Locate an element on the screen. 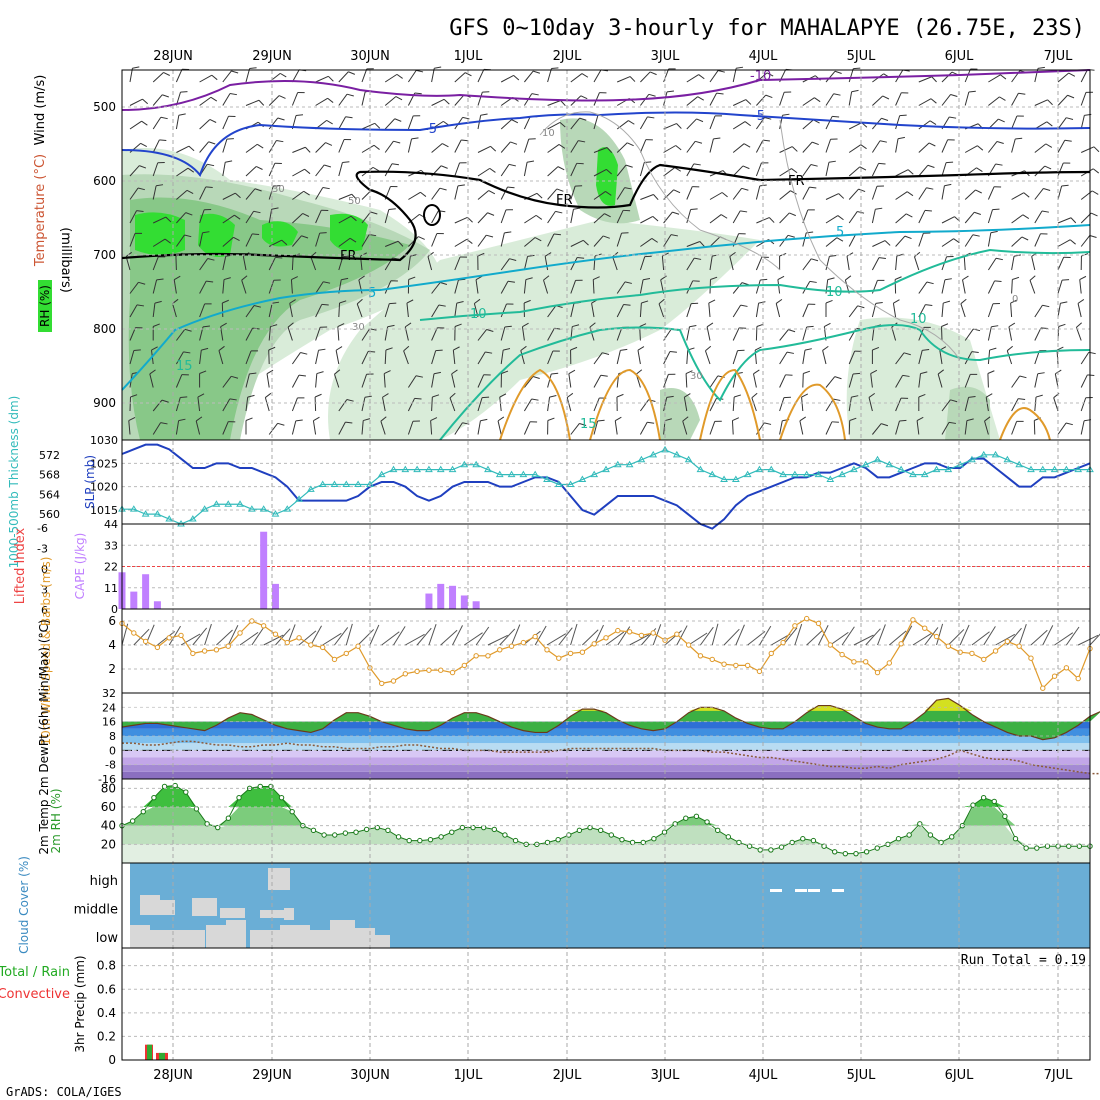  upper-y-tick: 700 is located at coordinates (104, 255).